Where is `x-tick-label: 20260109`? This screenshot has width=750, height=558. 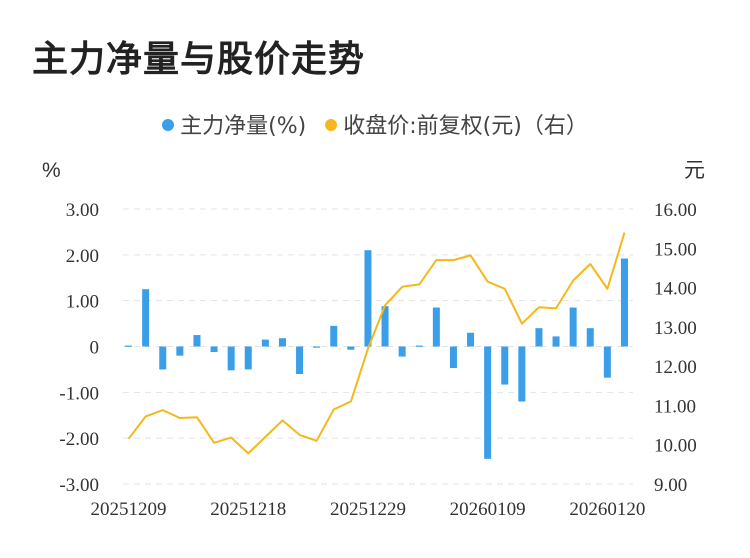 x-tick-label: 20260109 is located at coordinates (488, 509).